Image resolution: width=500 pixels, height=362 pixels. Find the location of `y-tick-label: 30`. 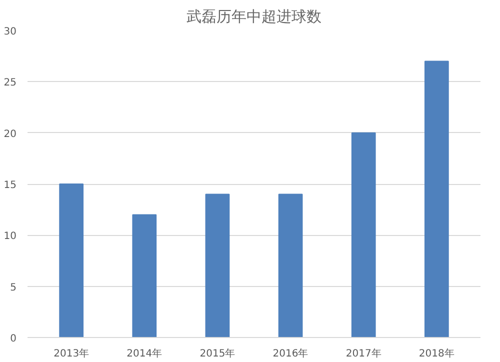

y-tick-label: 30 is located at coordinates (10, 32).